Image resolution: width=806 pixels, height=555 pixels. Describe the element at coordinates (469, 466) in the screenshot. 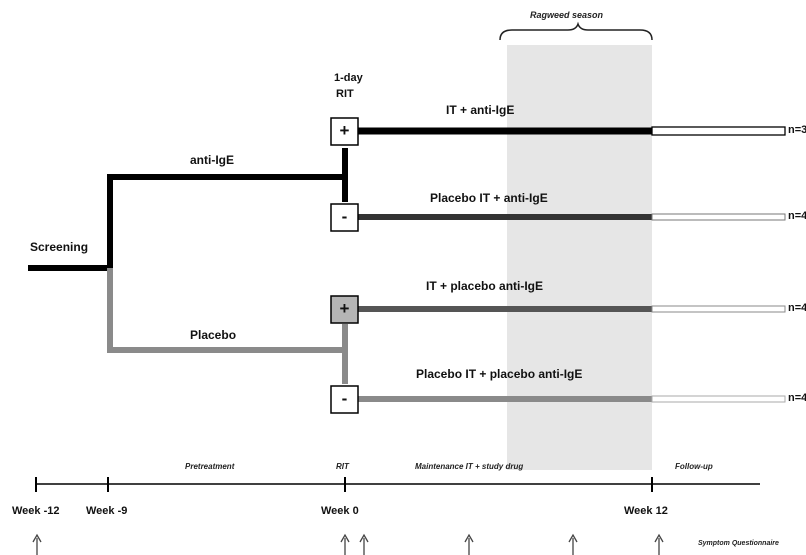

I see `phase-maintenance: Maintenance IT + study drug` at that location.